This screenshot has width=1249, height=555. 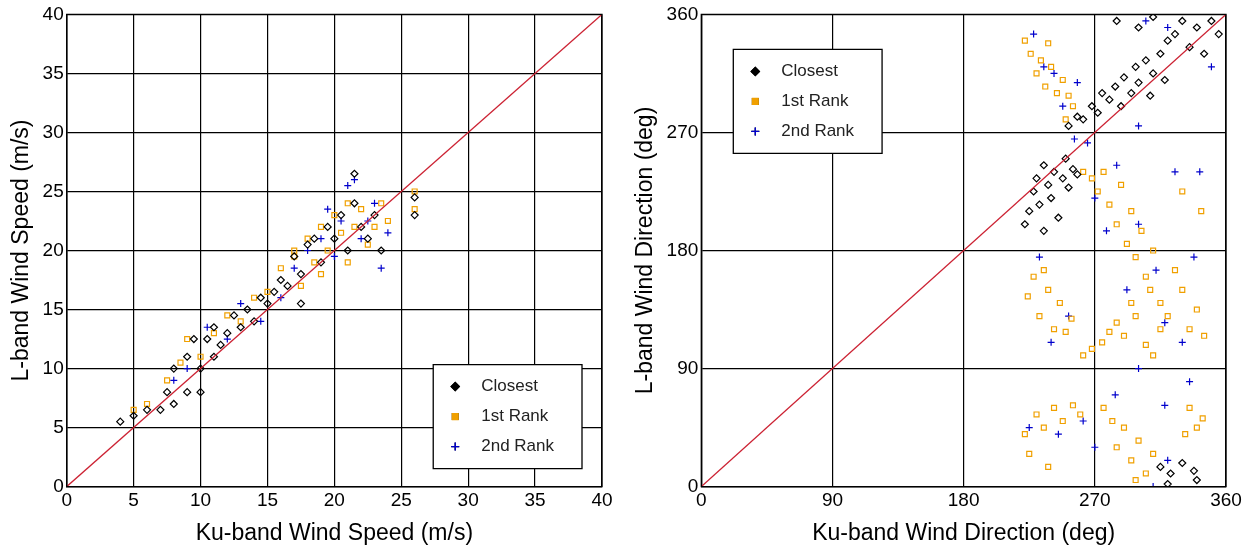 What do you see at coordinates (682, 131) in the screenshot?
I see `y-tick-label: 270` at bounding box center [682, 131].